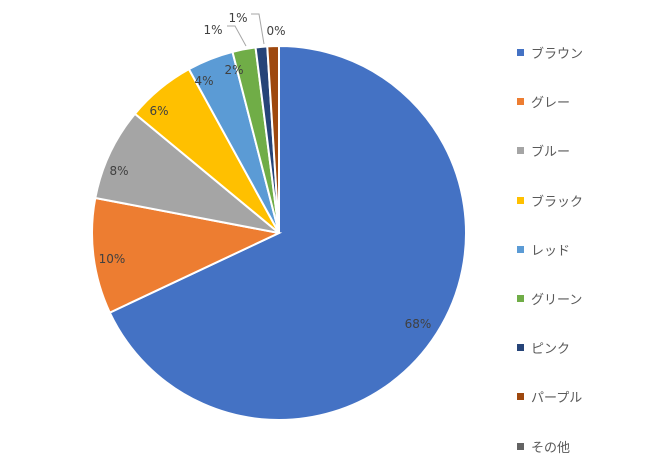 The image size is (650, 471). Describe the element at coordinates (237, 18) in the screenshot. I see `data-label-8: 1%` at that location.